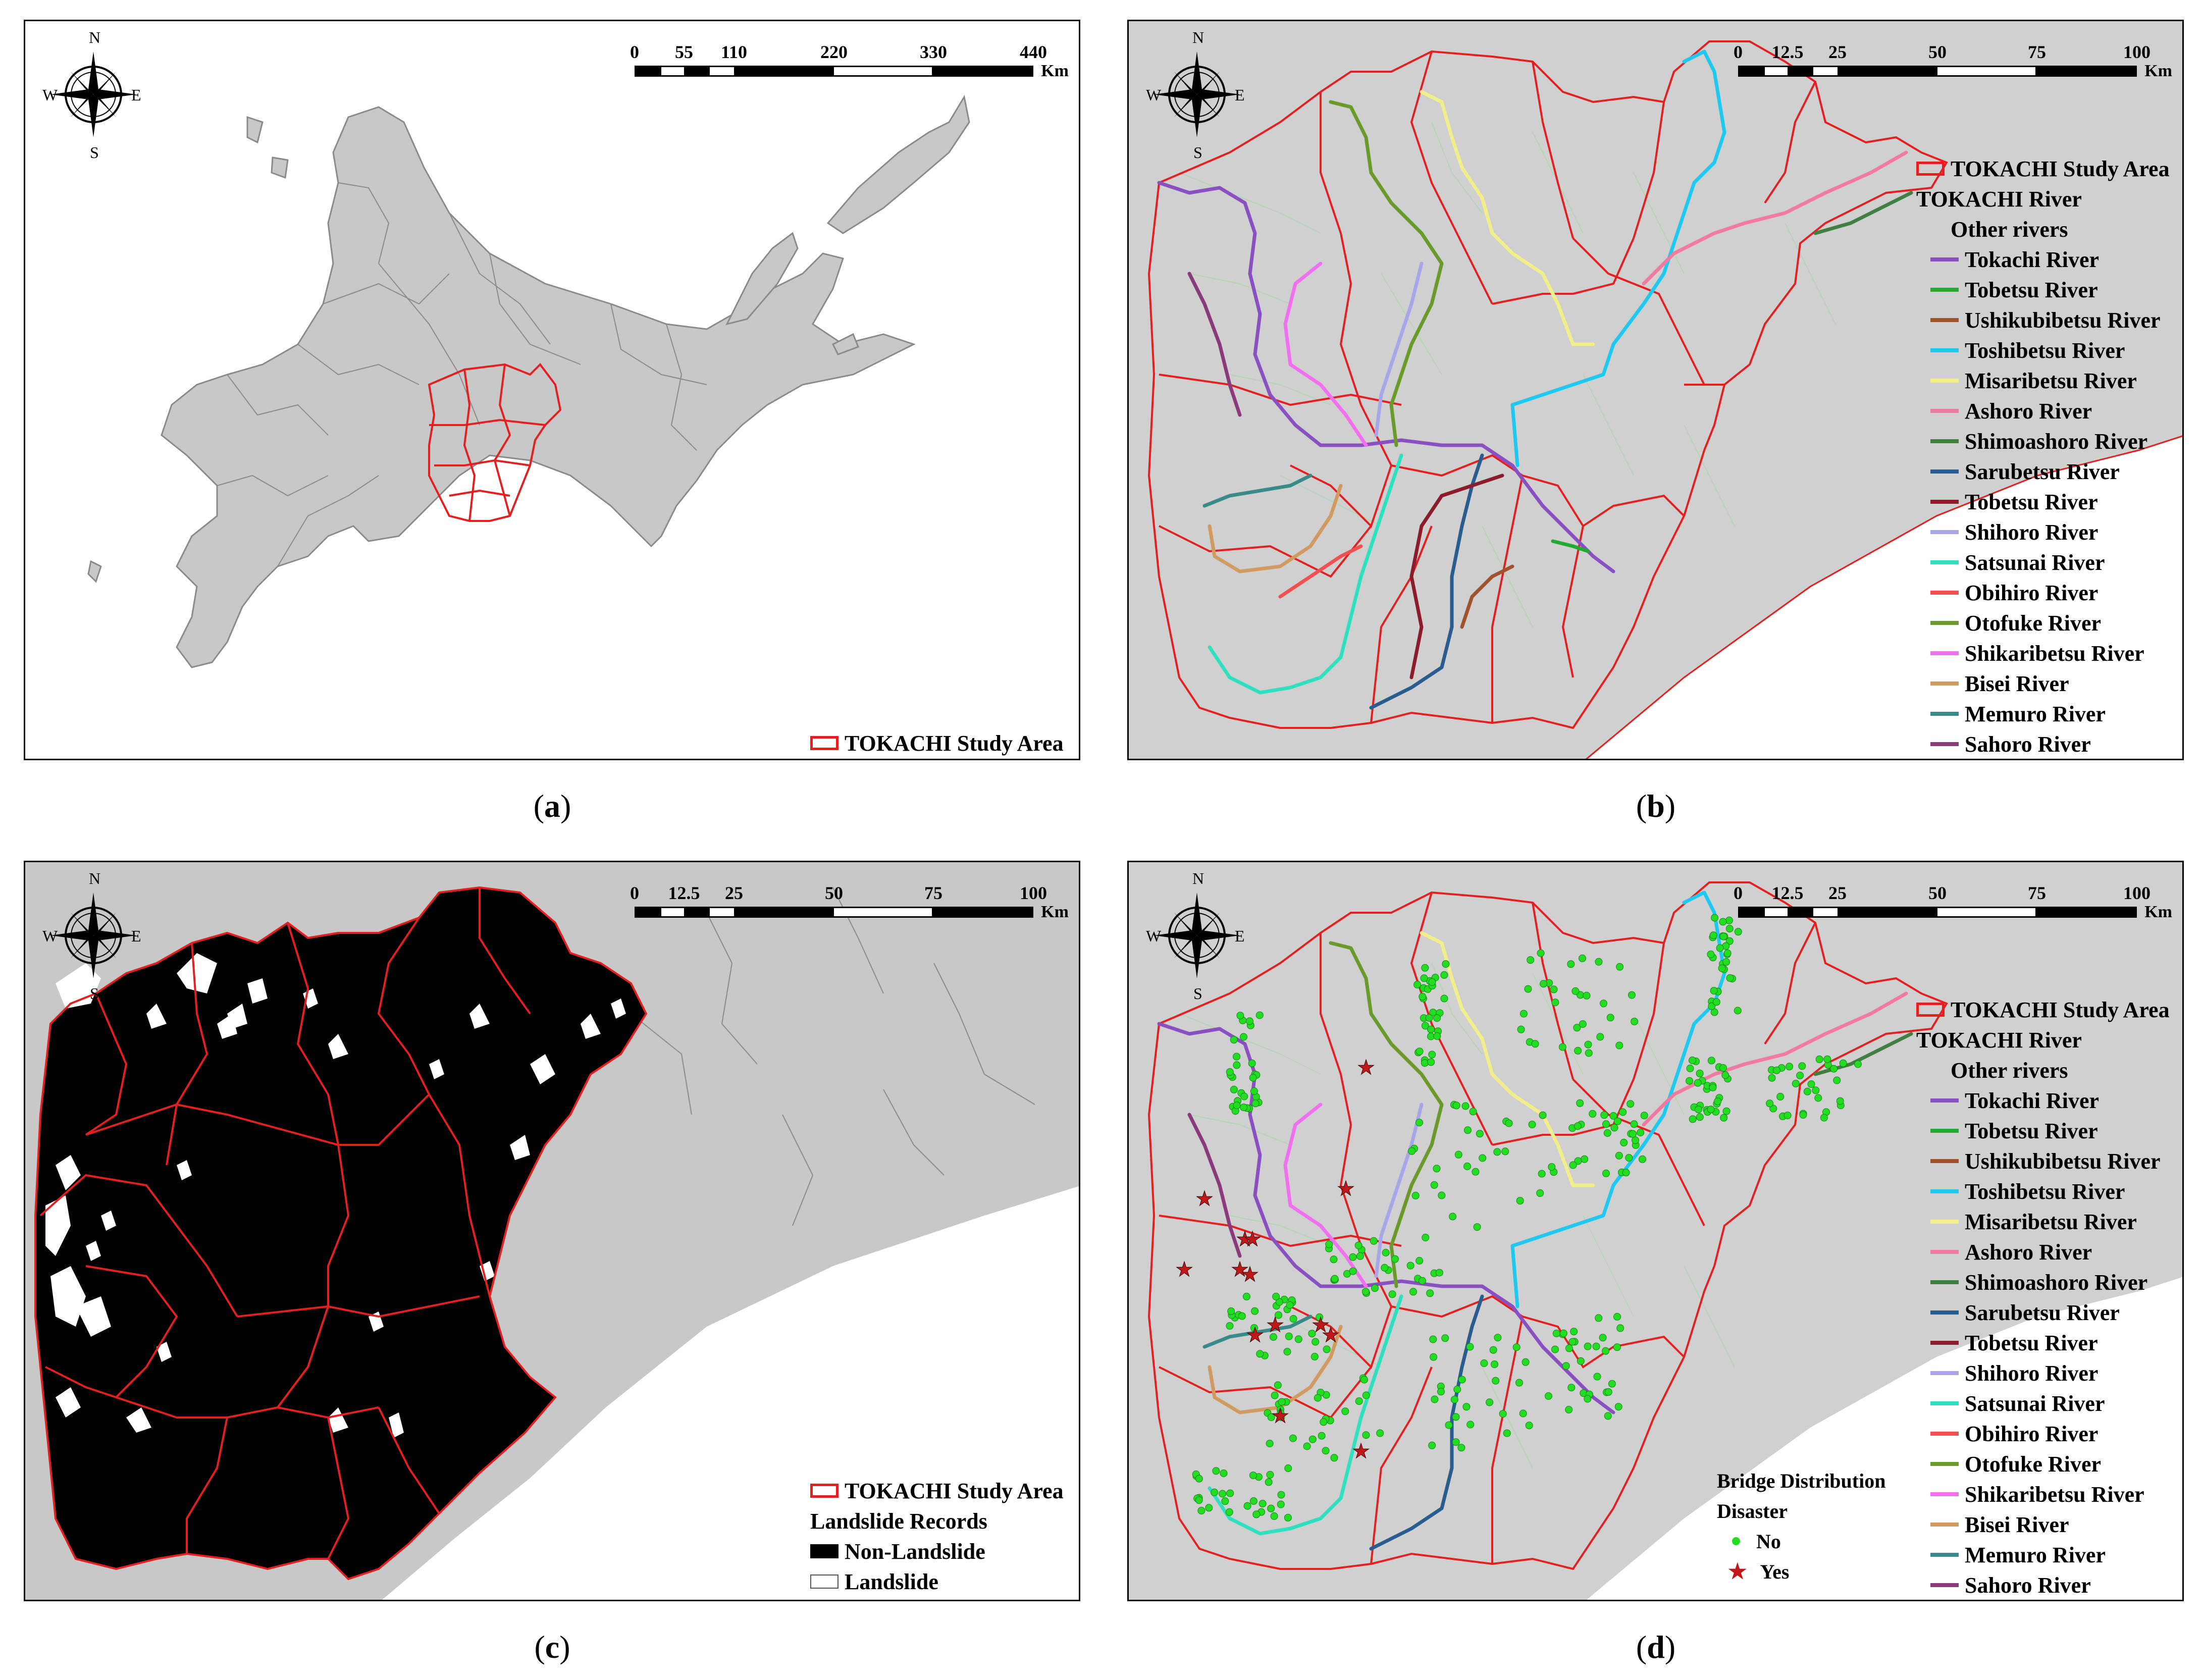  What do you see at coordinates (94, 993) in the screenshot?
I see `compass-s: S` at bounding box center [94, 993].